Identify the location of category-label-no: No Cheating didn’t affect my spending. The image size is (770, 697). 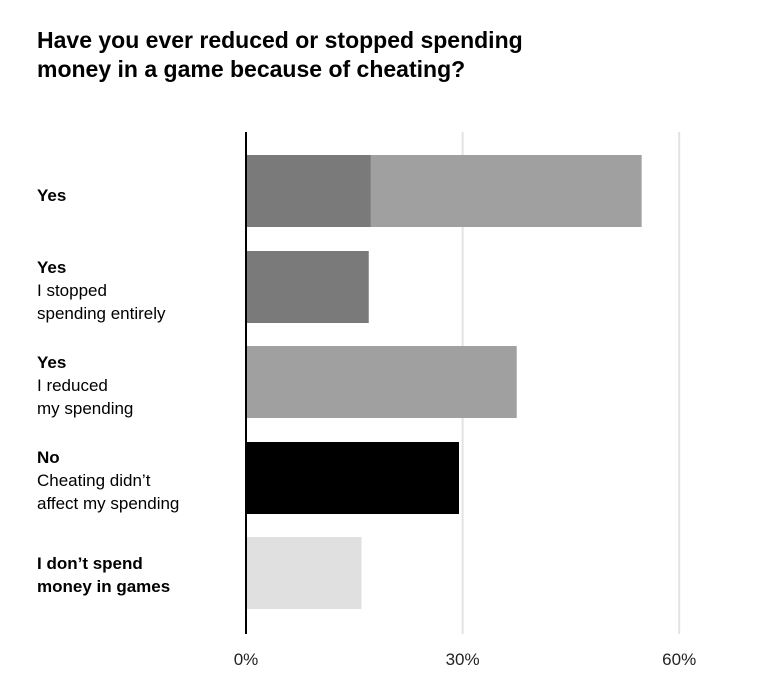
(137, 480).